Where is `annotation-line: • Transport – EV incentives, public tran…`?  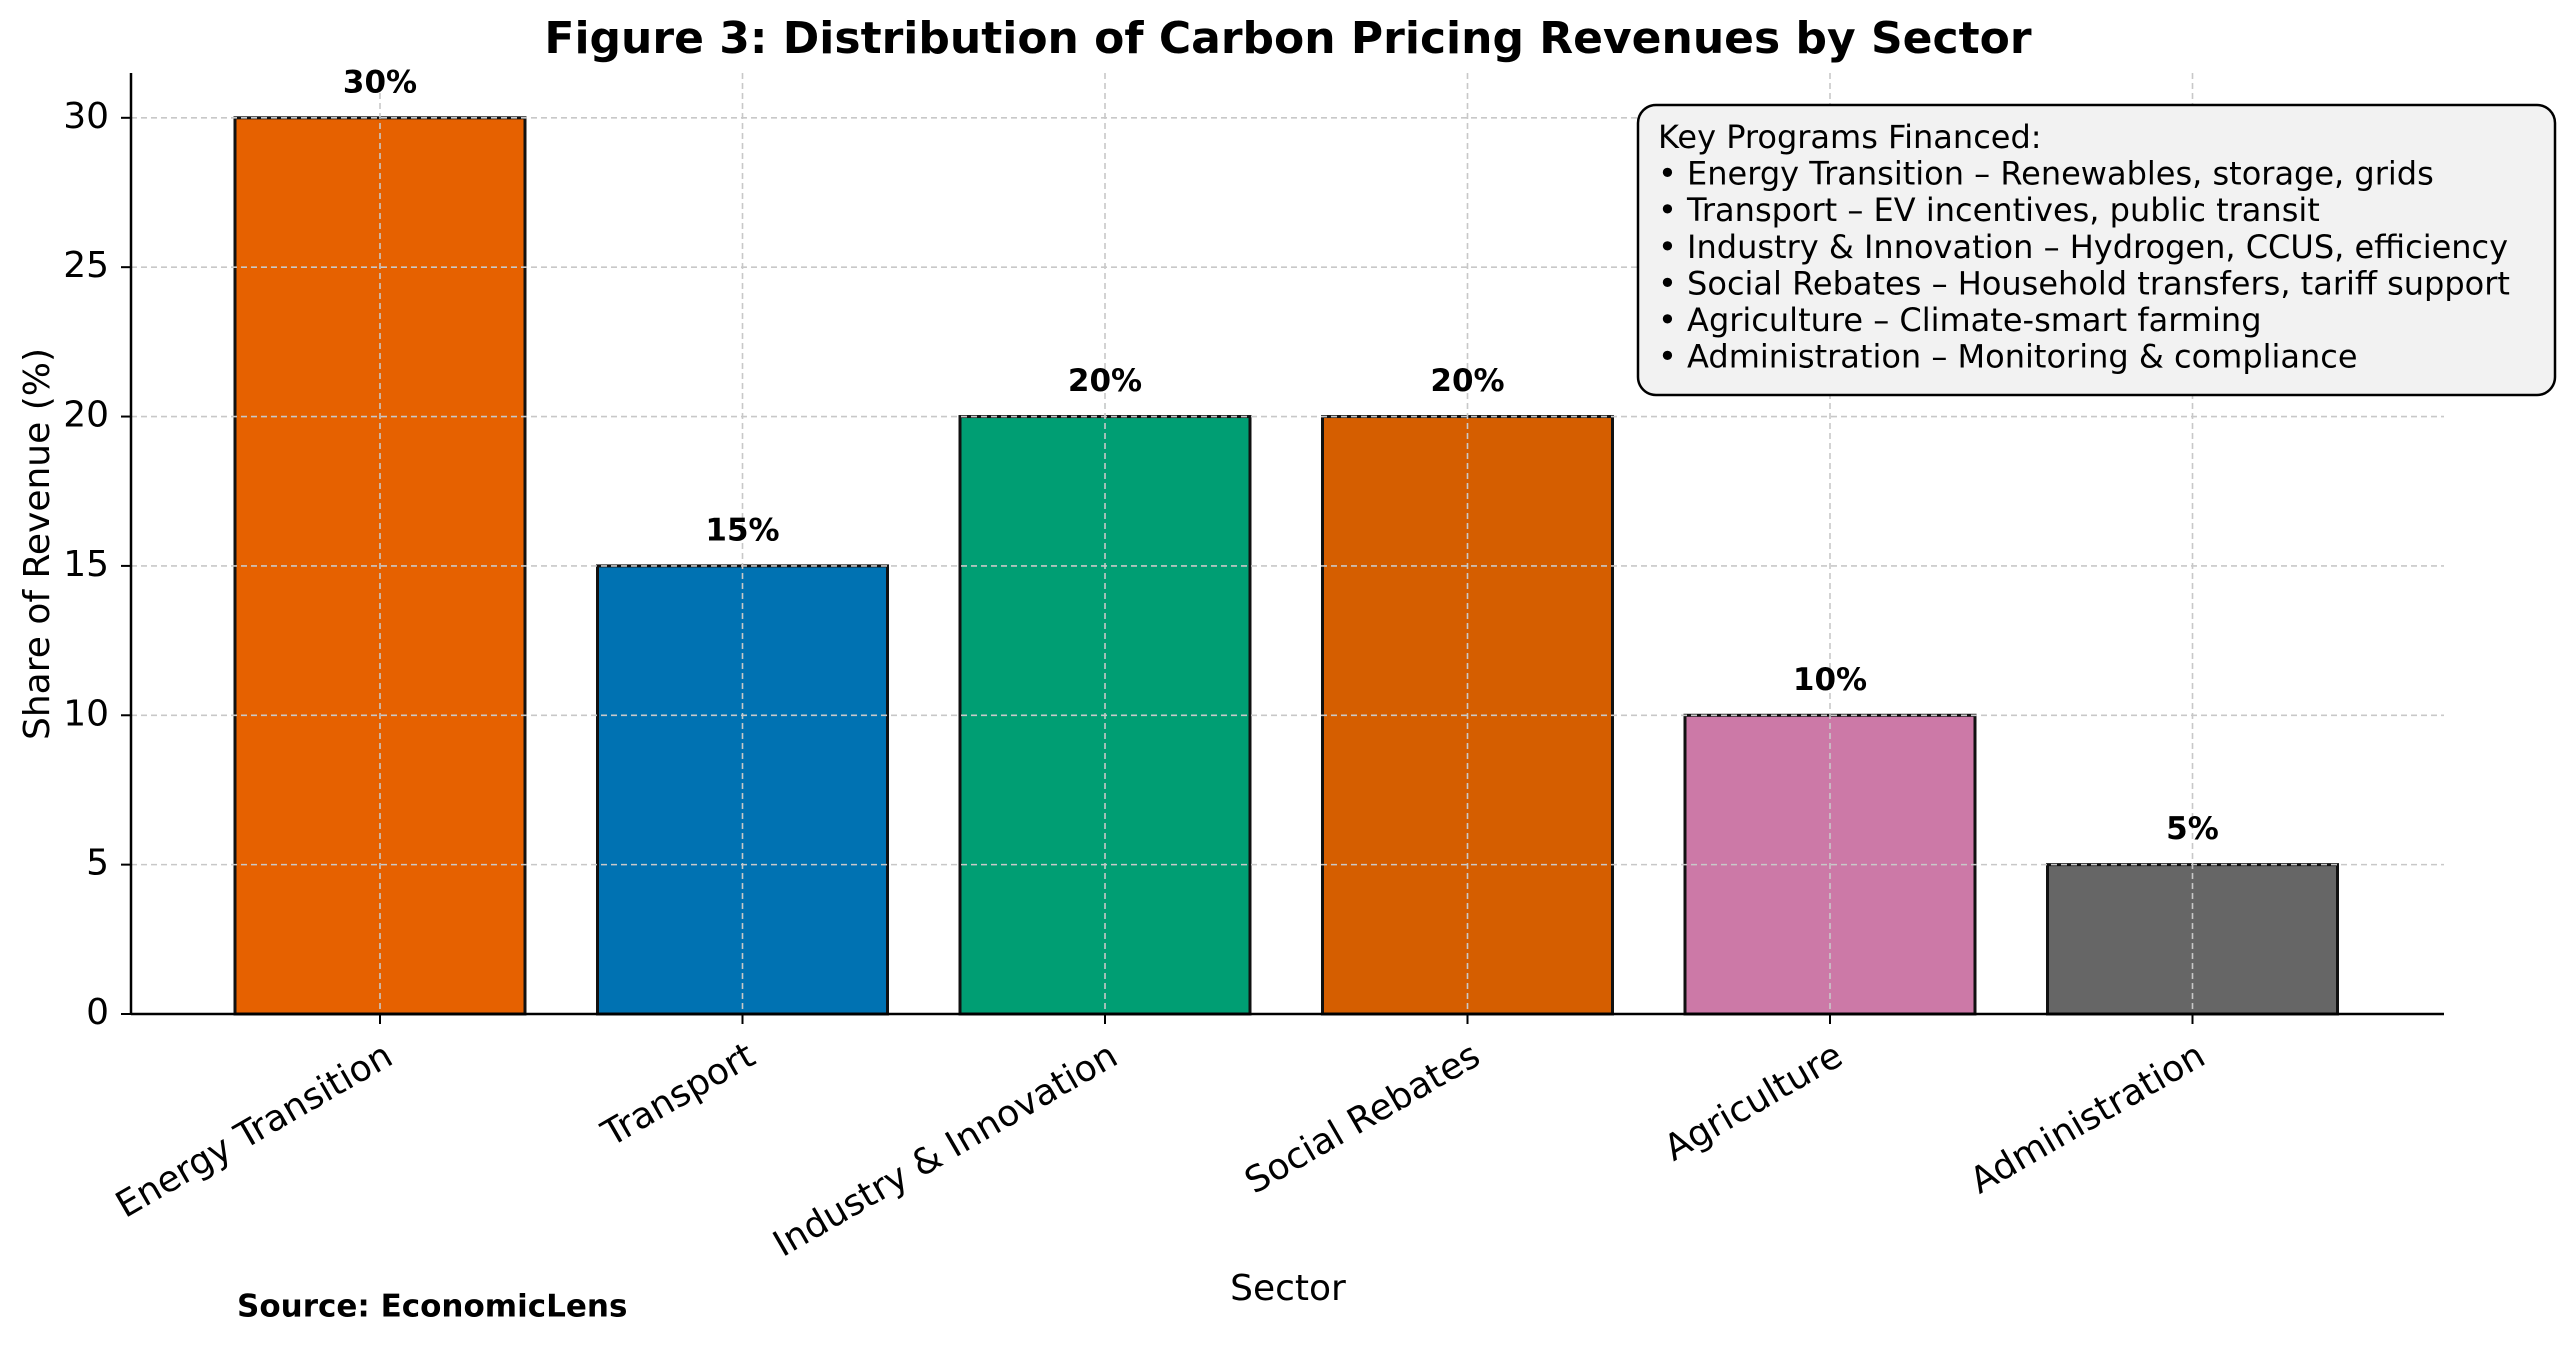 annotation-line: • Transport – EV incentives, public tran… is located at coordinates (1989, 210).